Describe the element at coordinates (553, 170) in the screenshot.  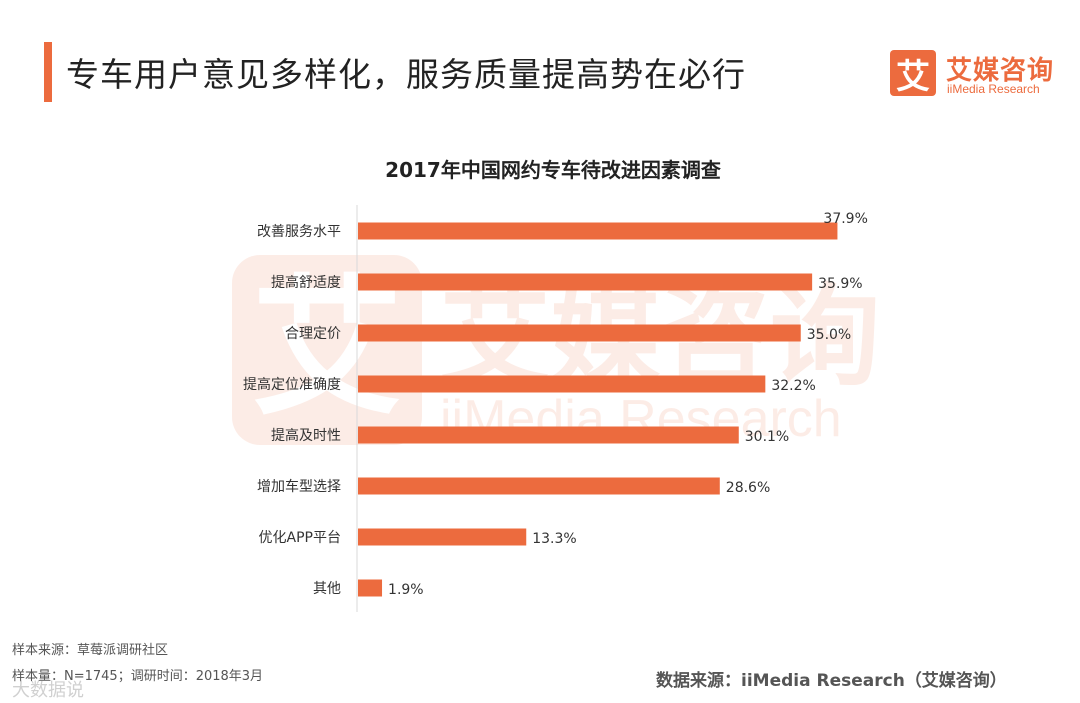
I see `chart-title: 2017年中国网约专车待改进因素调查` at that location.